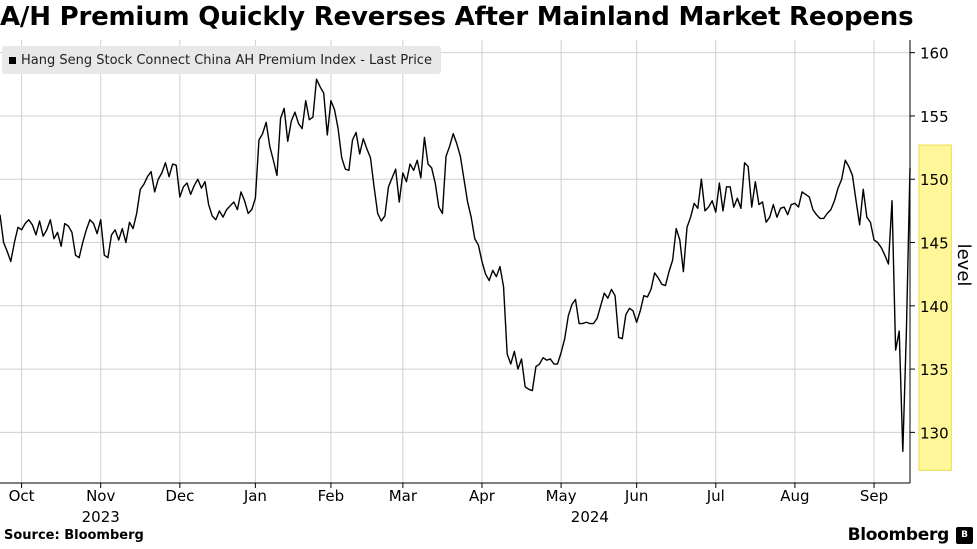 The width and height of the screenshot is (977, 549). Describe the element at coordinates (561, 496) in the screenshot. I see `x-tick-label: May` at that location.